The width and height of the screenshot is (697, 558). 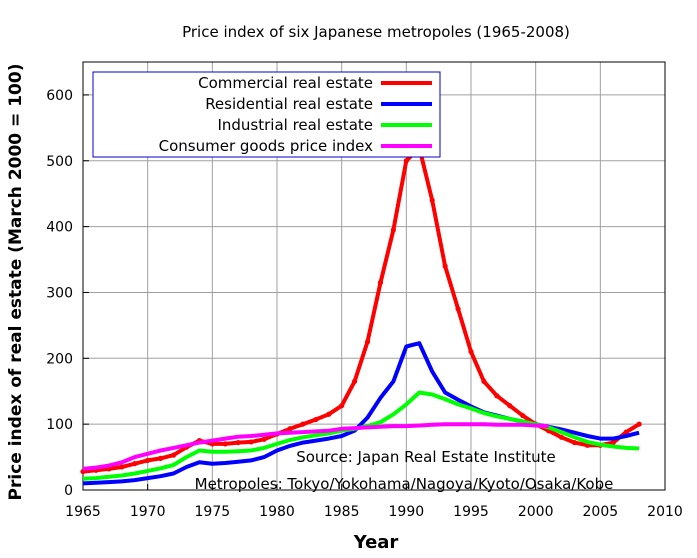 What do you see at coordinates (277, 512) in the screenshot?
I see `x-tick-label: 1980` at bounding box center [277, 512].